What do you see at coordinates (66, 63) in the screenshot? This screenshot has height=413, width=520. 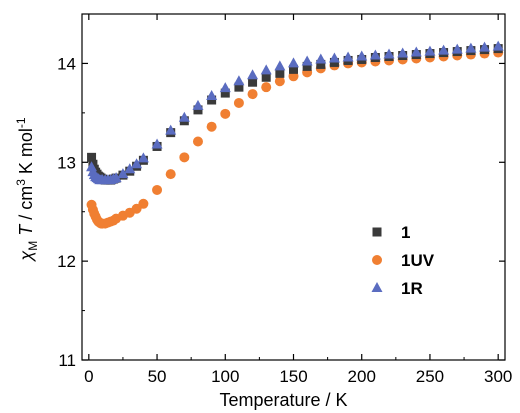 I see `y-tick-label: 14` at bounding box center [66, 63].